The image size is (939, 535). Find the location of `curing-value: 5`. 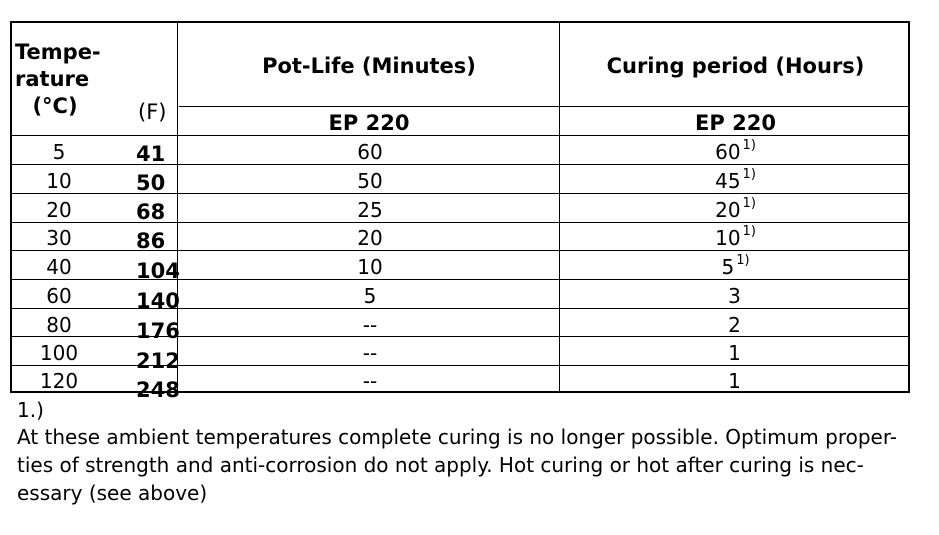

curing-value: 5 is located at coordinates (728, 267).